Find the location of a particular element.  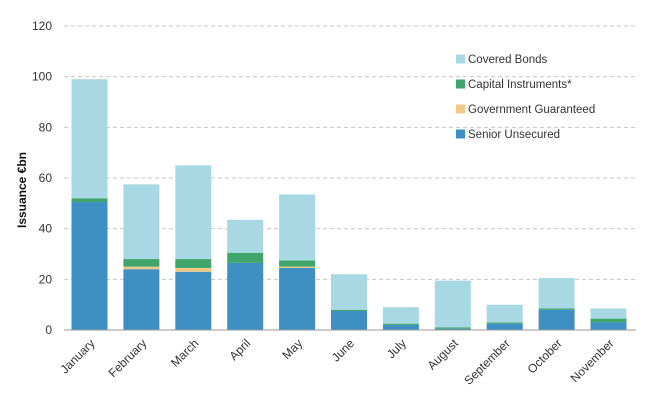

legend-label-government-guaranteed: Government Guaranteed is located at coordinates (531, 110).